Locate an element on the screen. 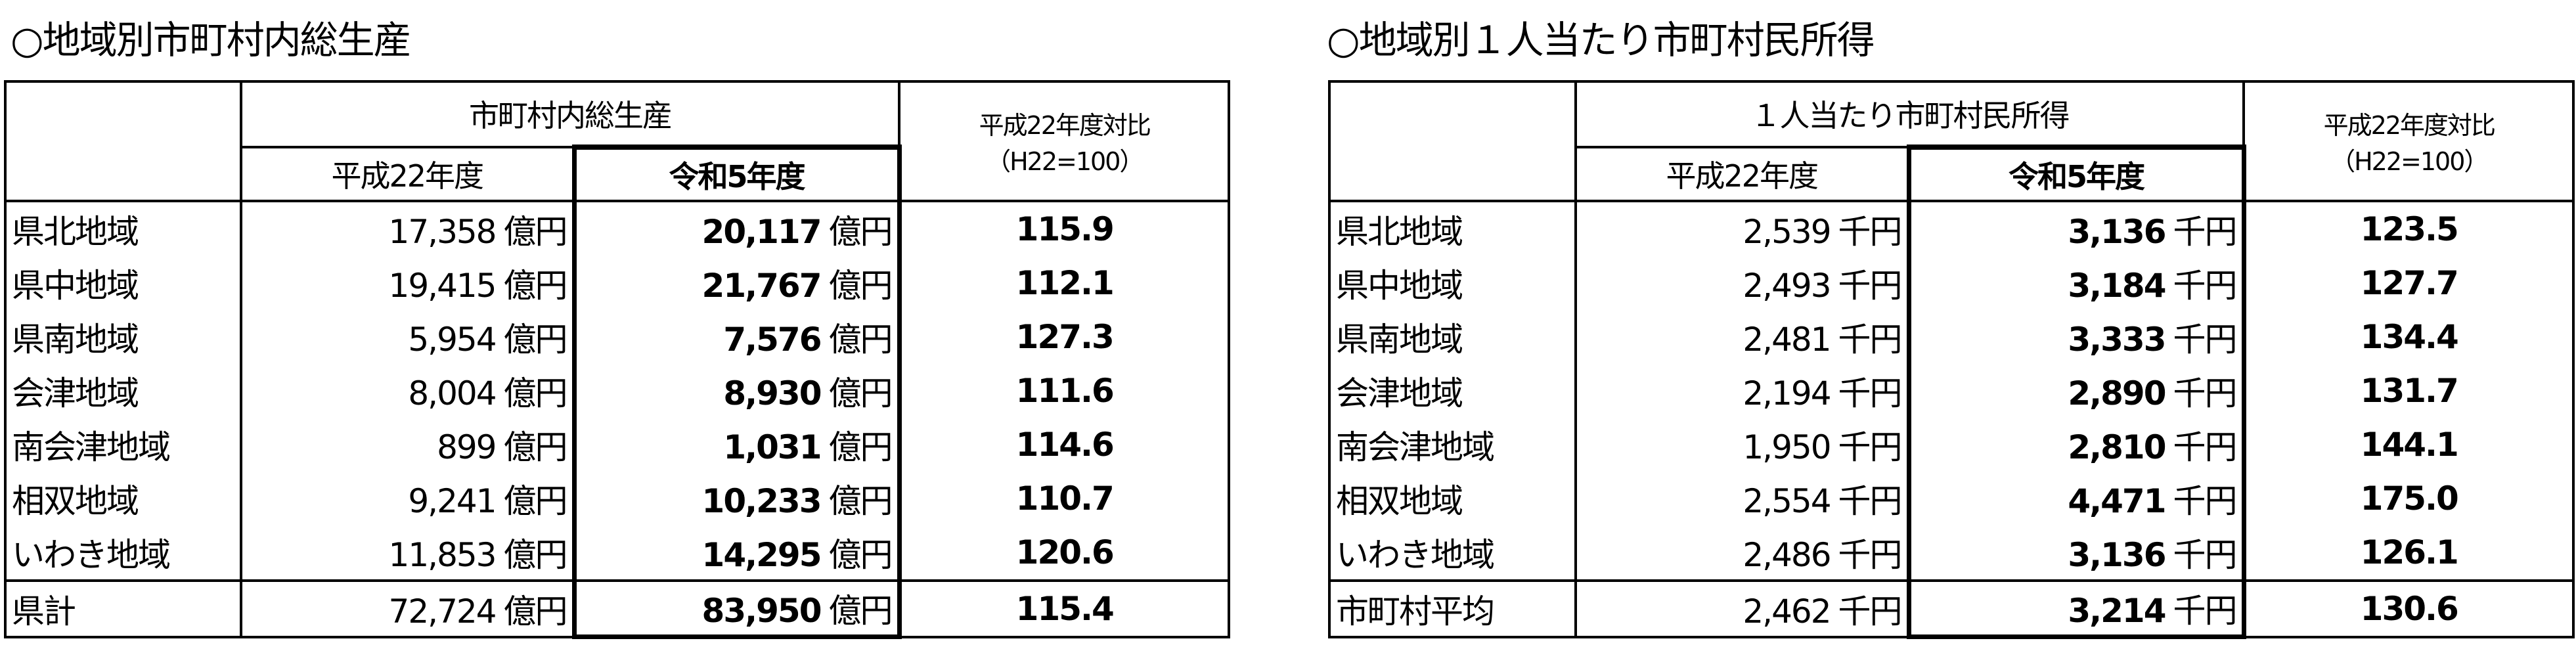 Image resolution: width=2576 pixels, height=645 pixels. h22-value: 8,004 is located at coordinates (452, 393).